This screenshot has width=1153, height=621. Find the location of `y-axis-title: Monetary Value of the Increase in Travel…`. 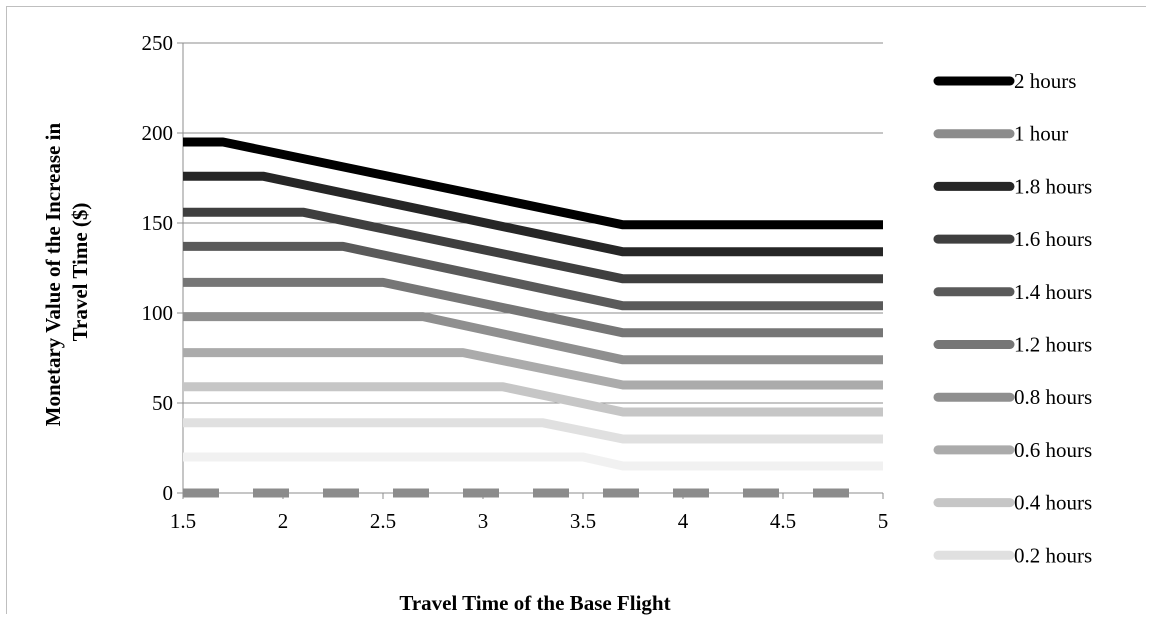

y-axis-title: Monetary Value of the Increase in Travel… is located at coordinates (66, 272).